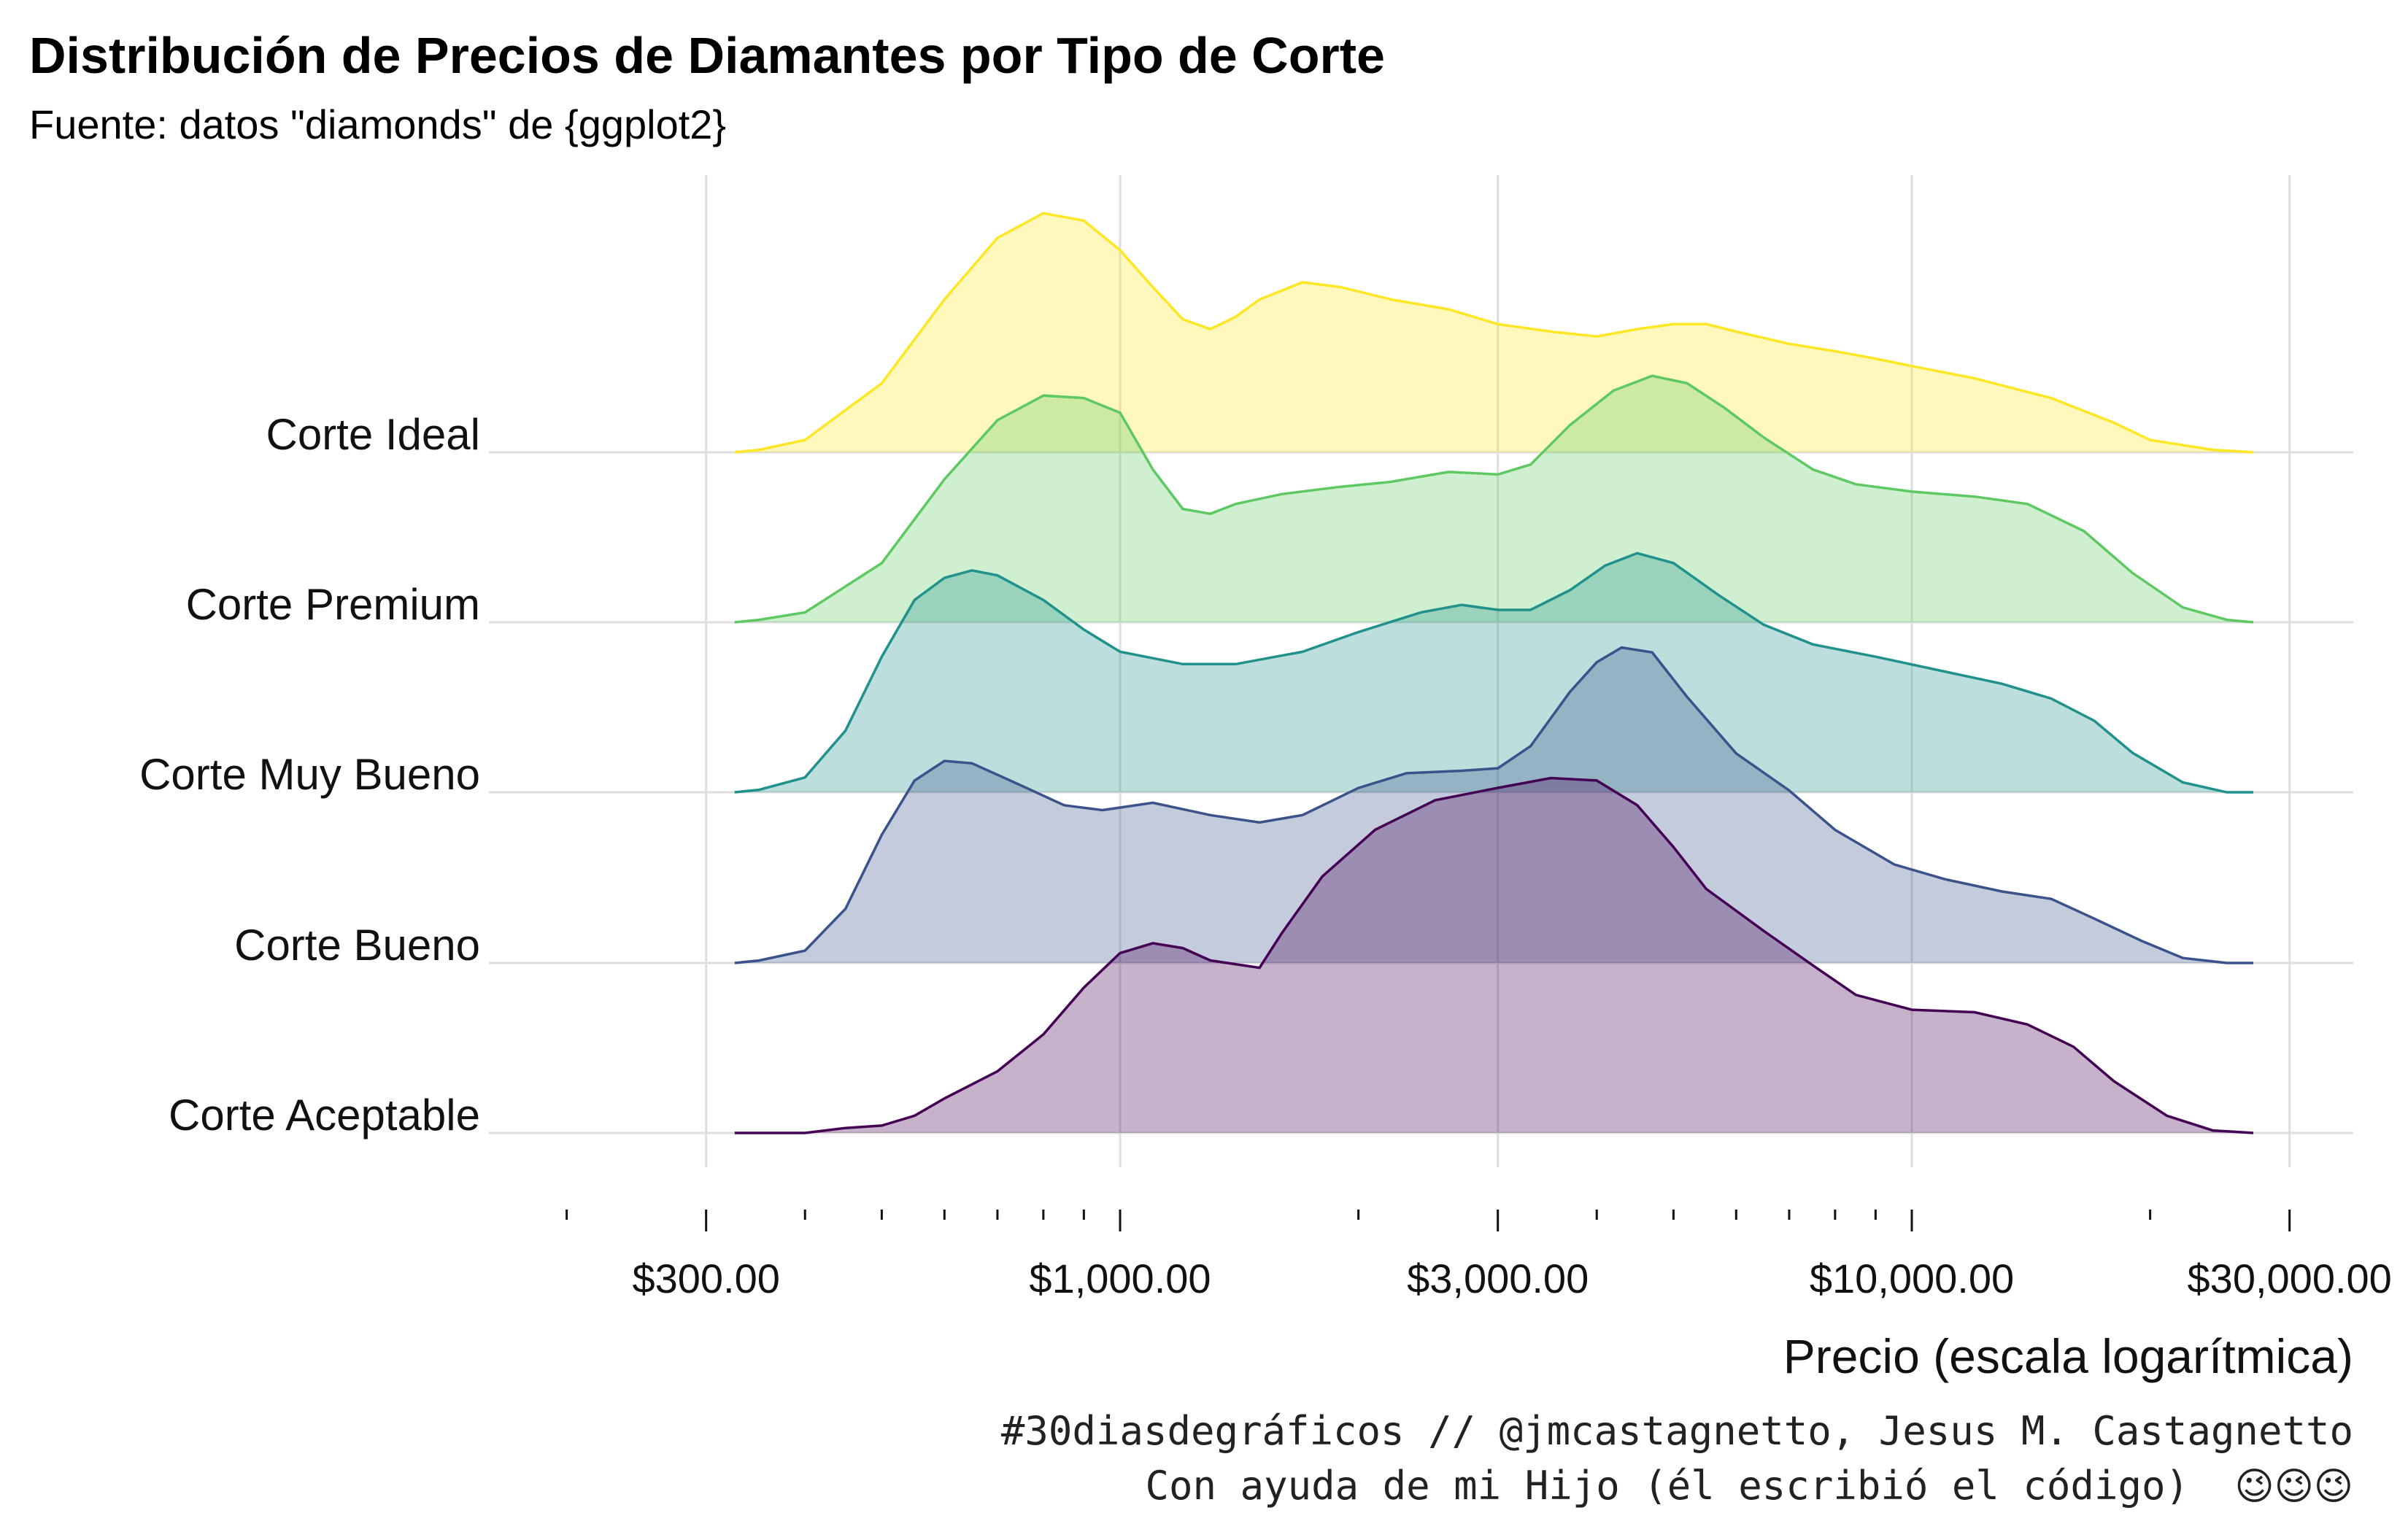  What do you see at coordinates (1498, 1279) in the screenshot?
I see `x-tick-label: $3,000.00` at bounding box center [1498, 1279].